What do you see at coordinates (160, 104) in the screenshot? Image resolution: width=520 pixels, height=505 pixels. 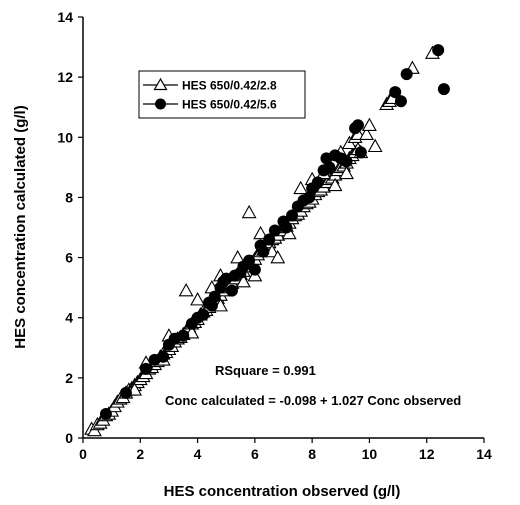 I see `legend-marker-circle` at bounding box center [160, 104].